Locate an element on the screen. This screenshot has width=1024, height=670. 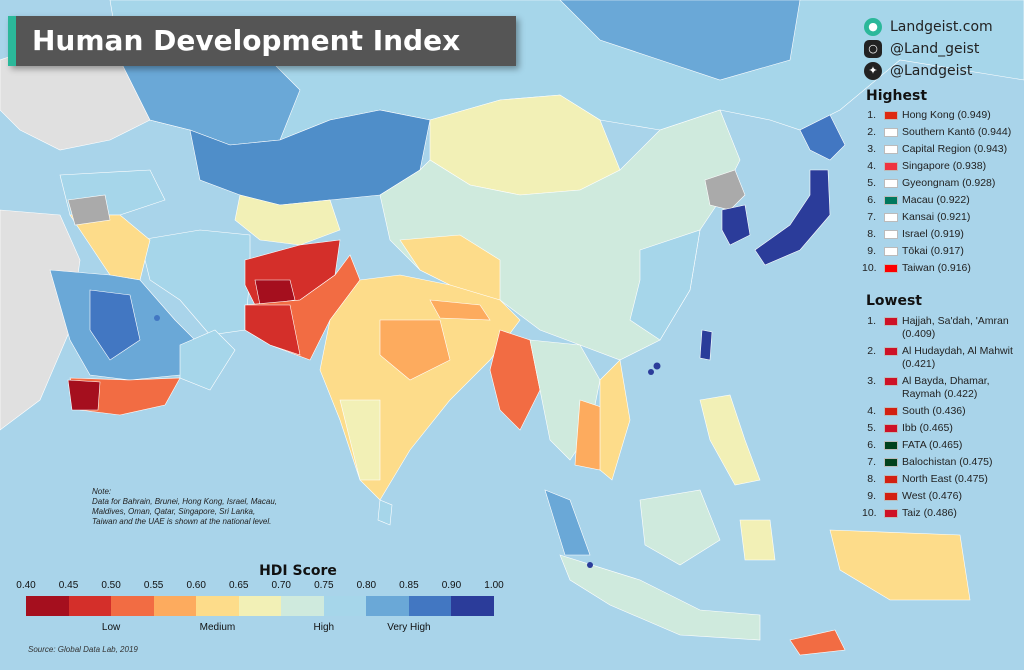
region-philippines is located at coordinates (730, 440).